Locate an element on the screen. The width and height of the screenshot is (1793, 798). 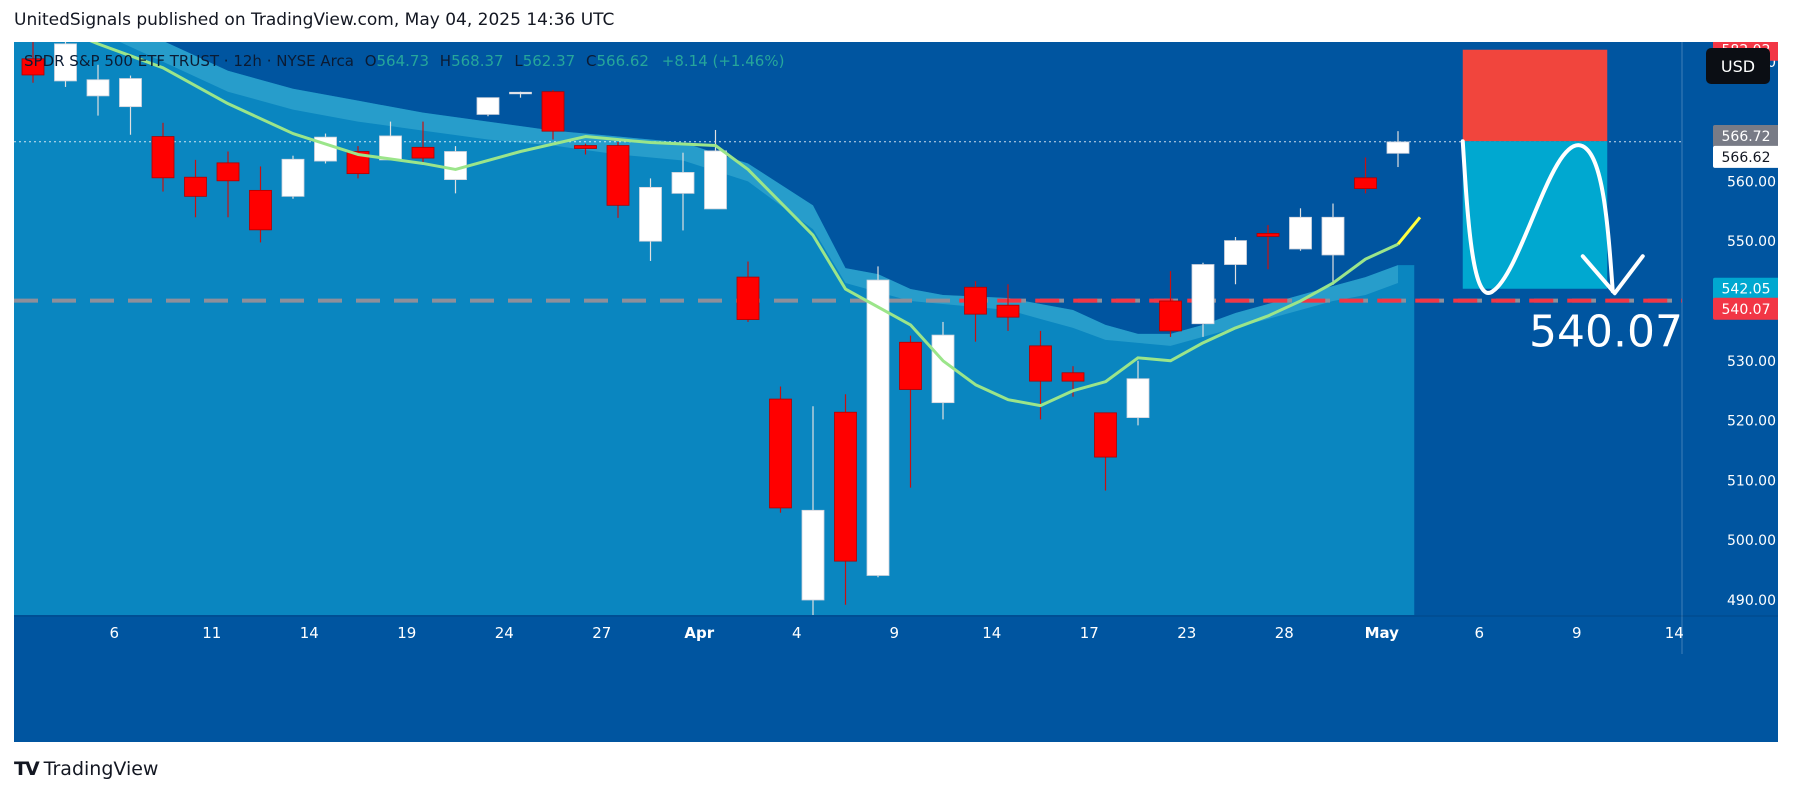
legend-high: 568.37 is located at coordinates (477, 61).